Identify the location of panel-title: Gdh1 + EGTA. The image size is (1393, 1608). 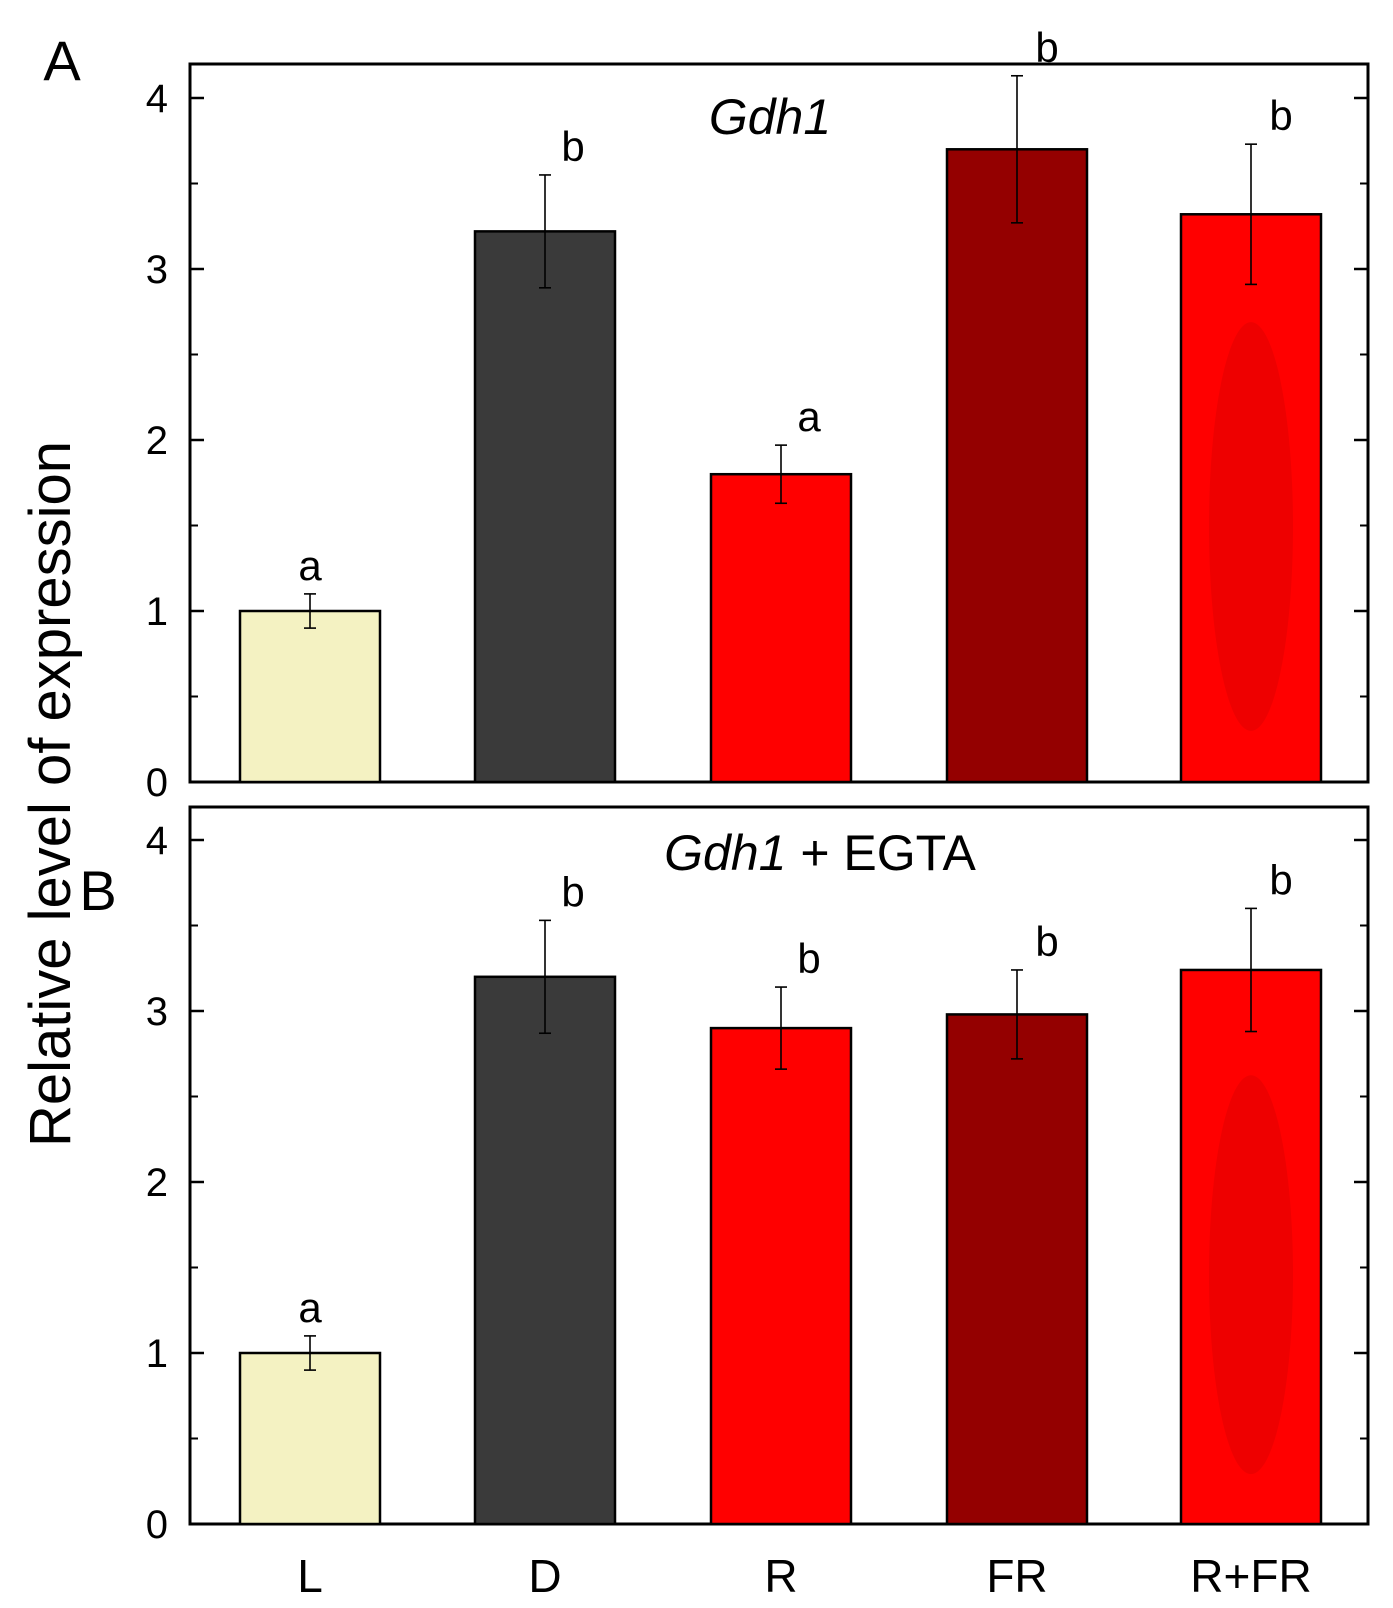
(820, 853).